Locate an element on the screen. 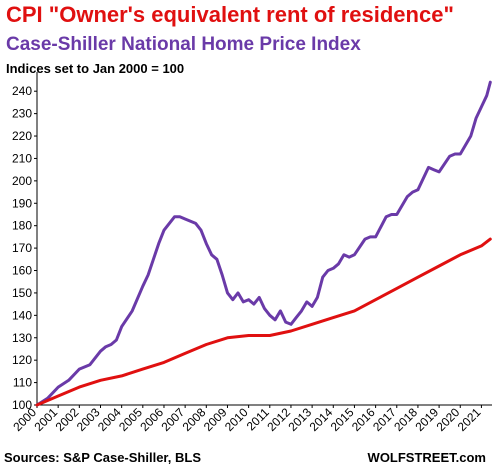  y-tick-label: 190 is located at coordinates (22, 203).